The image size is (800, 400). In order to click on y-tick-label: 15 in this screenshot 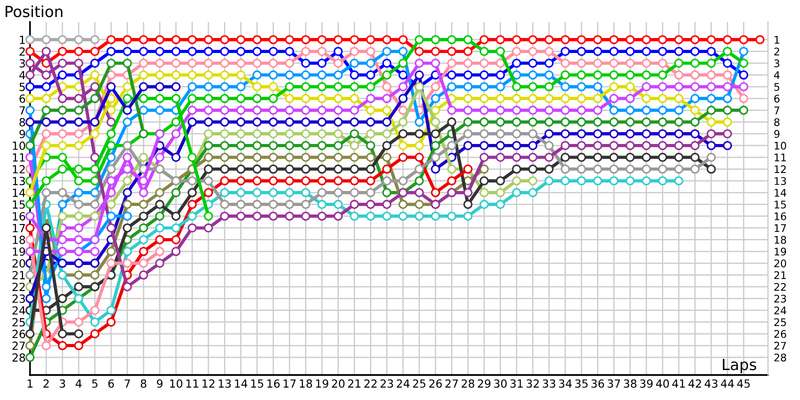, I will do `click(18, 204)`.